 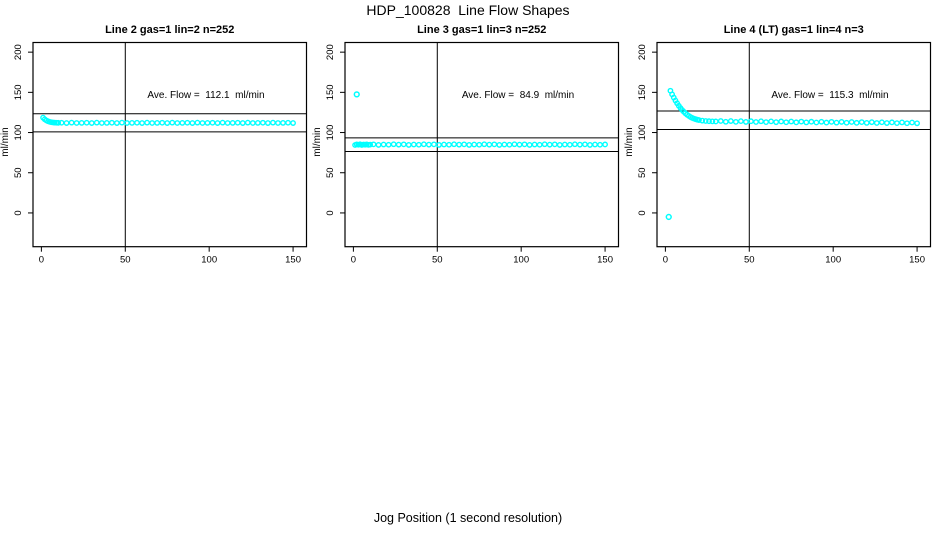 I want to click on y-tick-label: 0, so click(x=330, y=212).